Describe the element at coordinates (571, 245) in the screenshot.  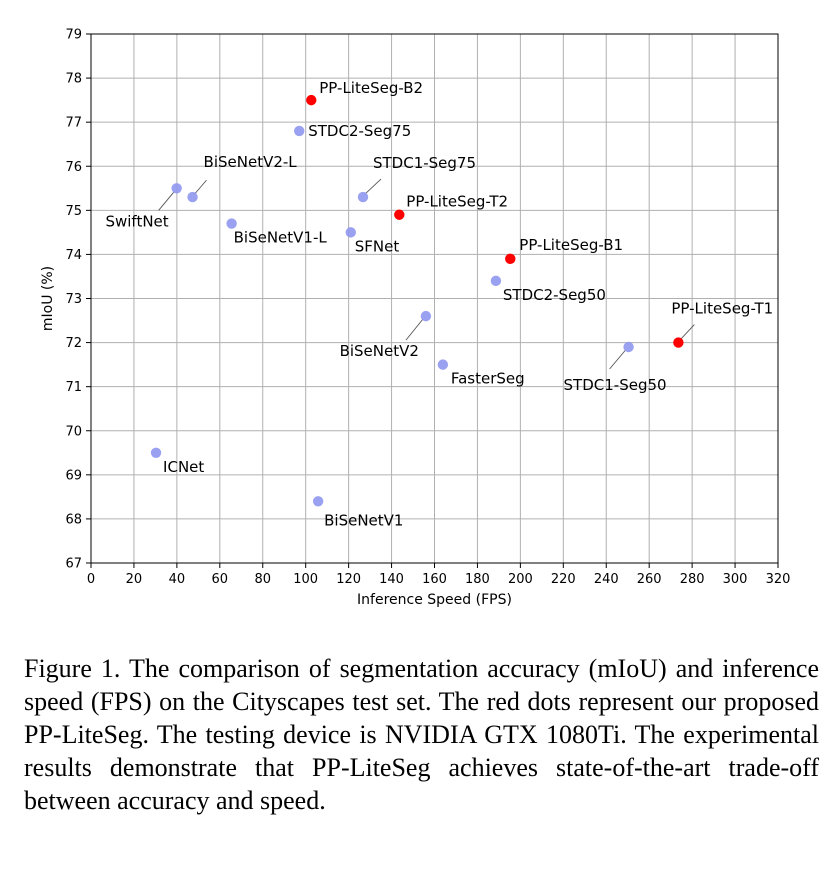
I see `point-label: PP-LiteSeg-B1` at that location.